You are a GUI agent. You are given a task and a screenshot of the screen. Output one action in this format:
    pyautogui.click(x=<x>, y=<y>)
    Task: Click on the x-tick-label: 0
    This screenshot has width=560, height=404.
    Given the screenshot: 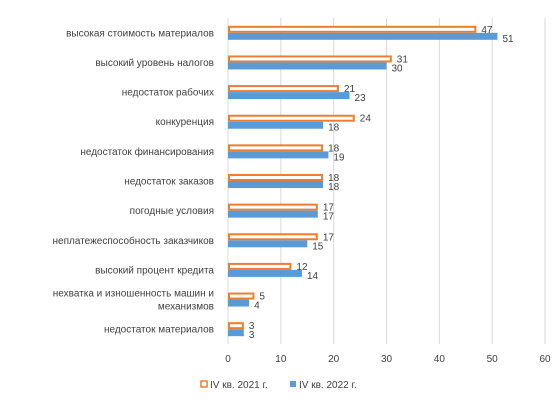 What is the action you would take?
    pyautogui.click(x=228, y=359)
    